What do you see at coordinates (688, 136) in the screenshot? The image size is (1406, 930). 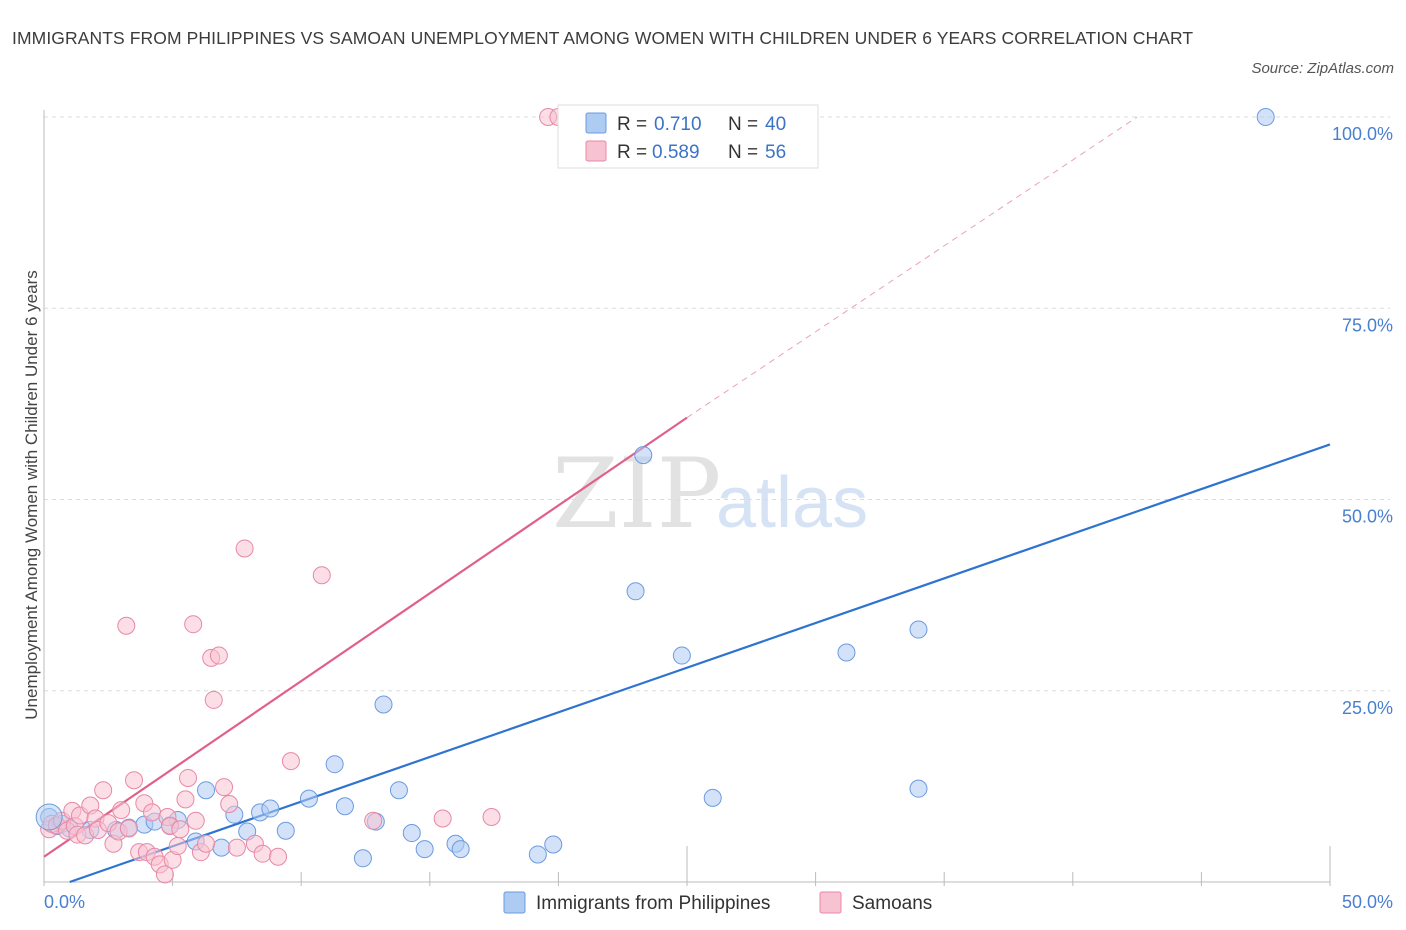 I see `legend-box: R = 0.710 N = 40 R = 0.589 N = 56` at bounding box center [688, 136].